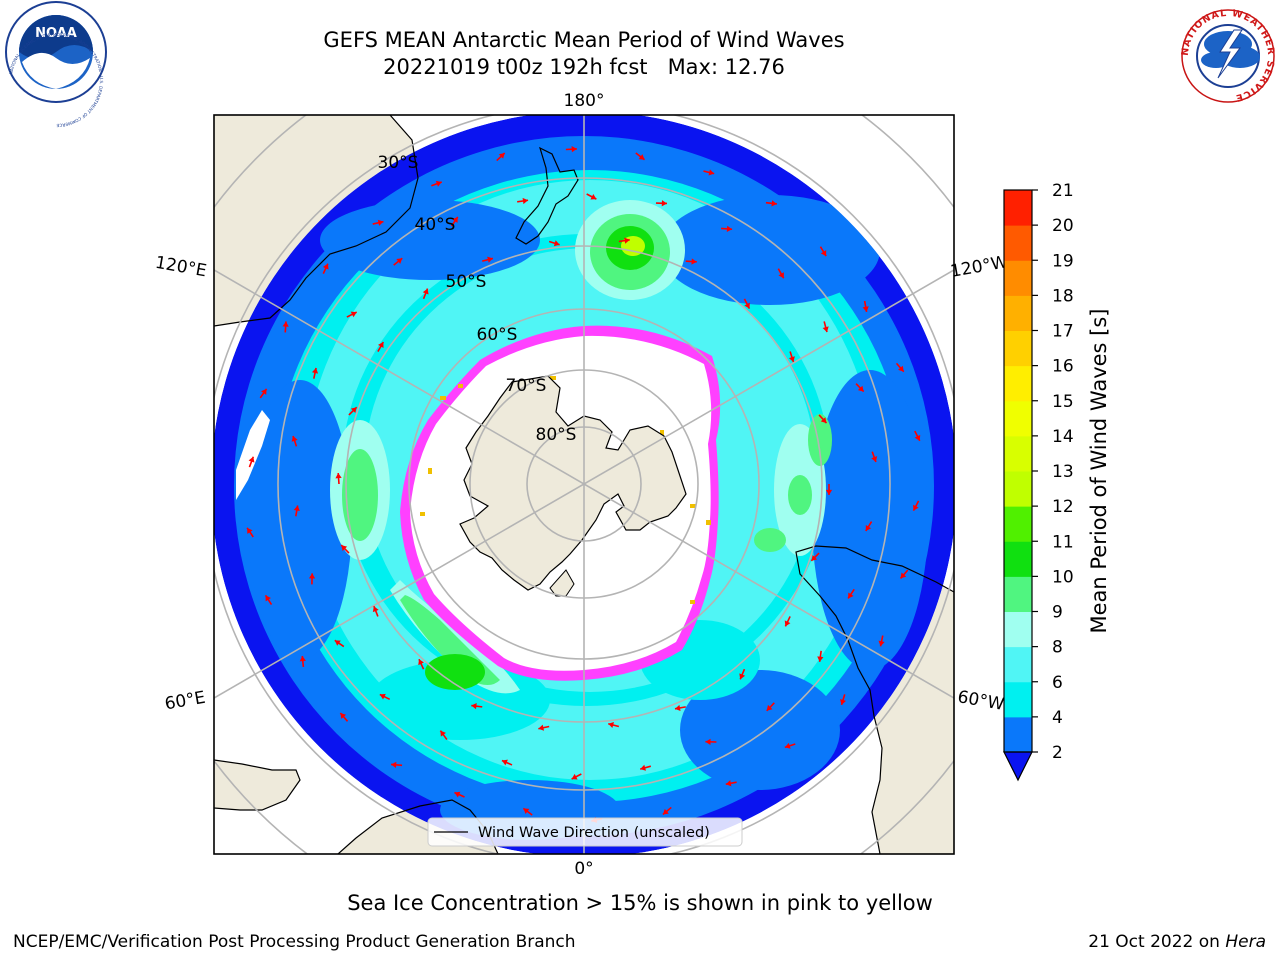 This screenshot has width=1280, height=960. What do you see at coordinates (583, 869) in the screenshot?
I see `lon-label-0: 0°` at bounding box center [583, 869].